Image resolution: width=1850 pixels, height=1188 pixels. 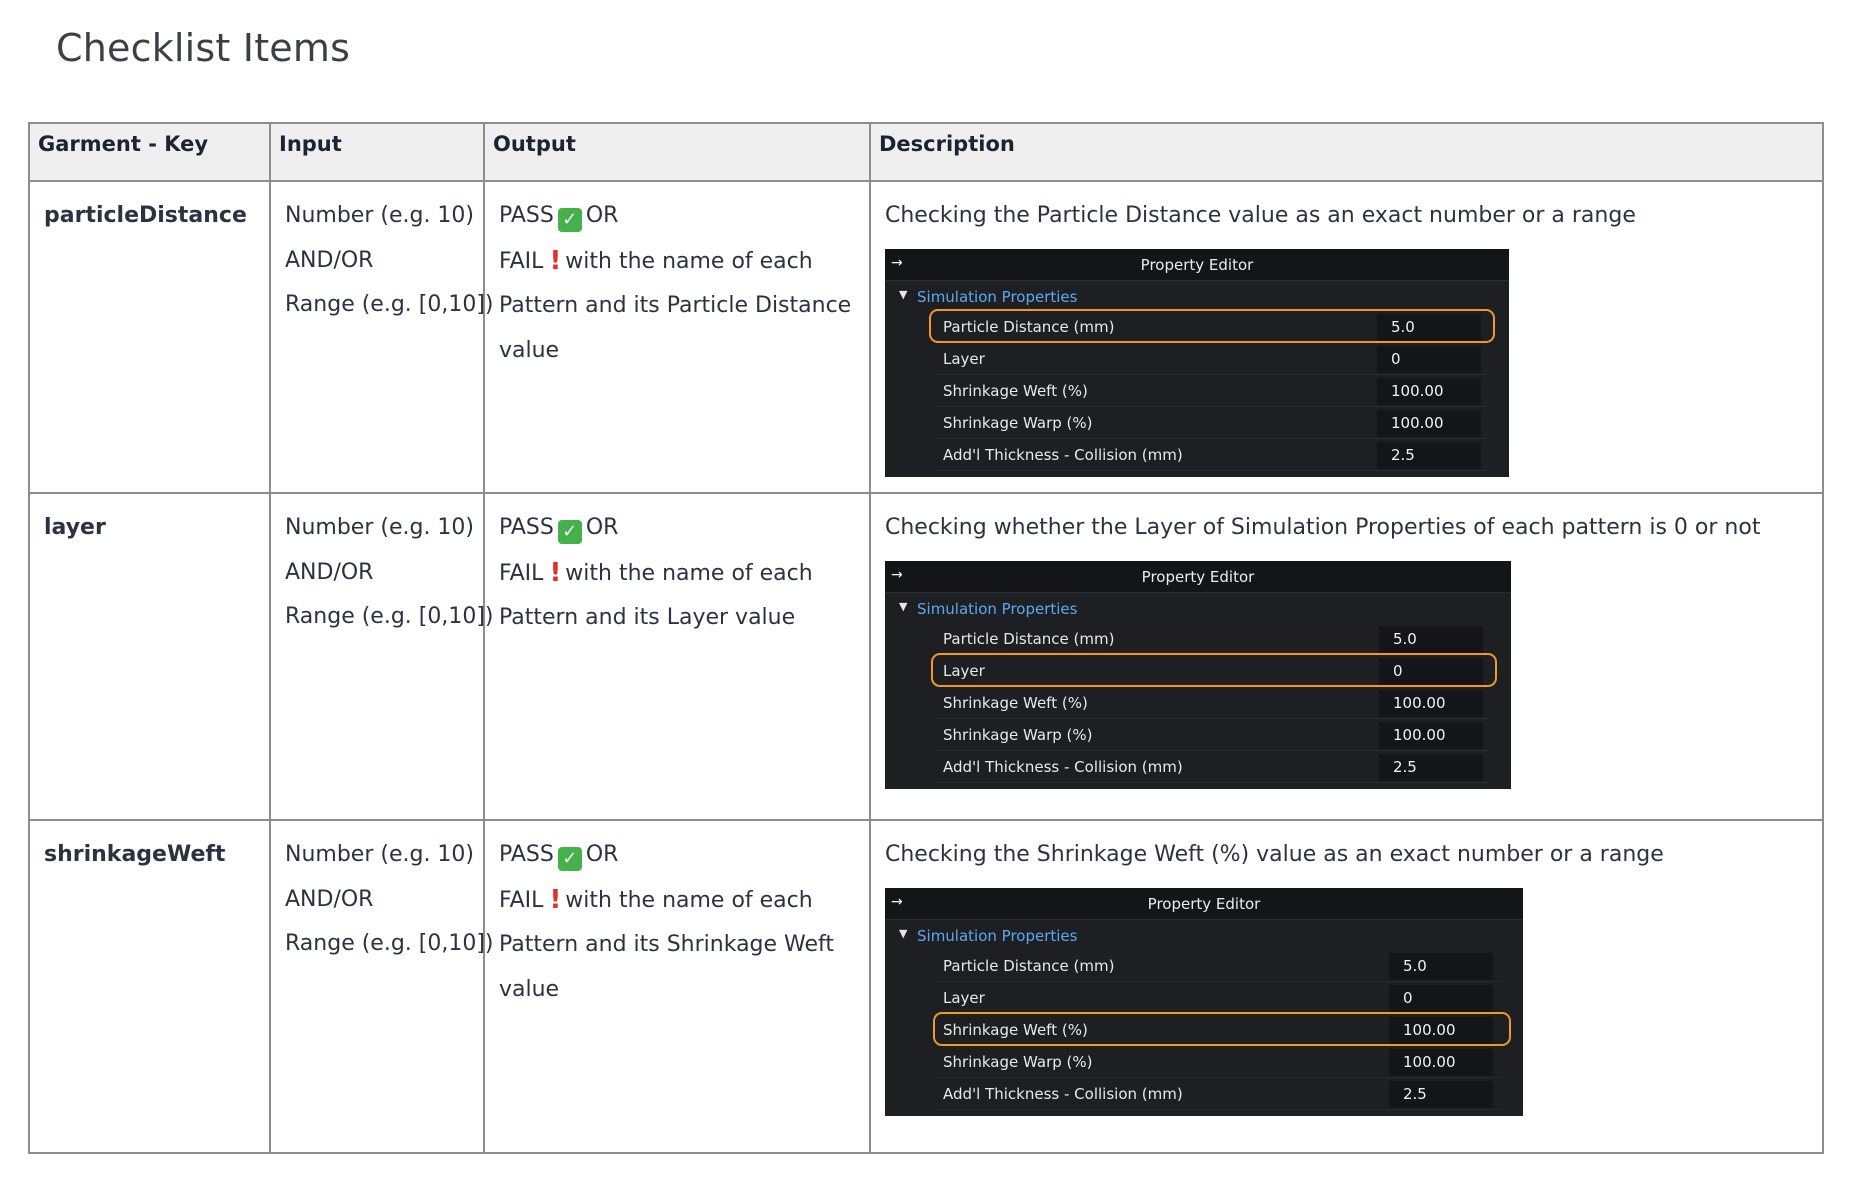 What do you see at coordinates (149, 337) in the screenshot?
I see `key-cell: particleDistance` at bounding box center [149, 337].